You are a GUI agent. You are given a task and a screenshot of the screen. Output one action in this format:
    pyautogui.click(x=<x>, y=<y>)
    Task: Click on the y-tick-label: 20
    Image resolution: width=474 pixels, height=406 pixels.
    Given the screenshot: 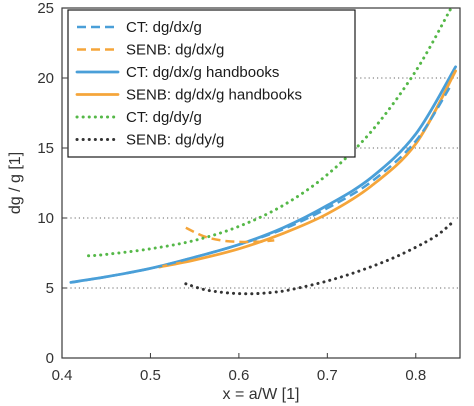 What is the action you would take?
    pyautogui.click(x=45, y=78)
    